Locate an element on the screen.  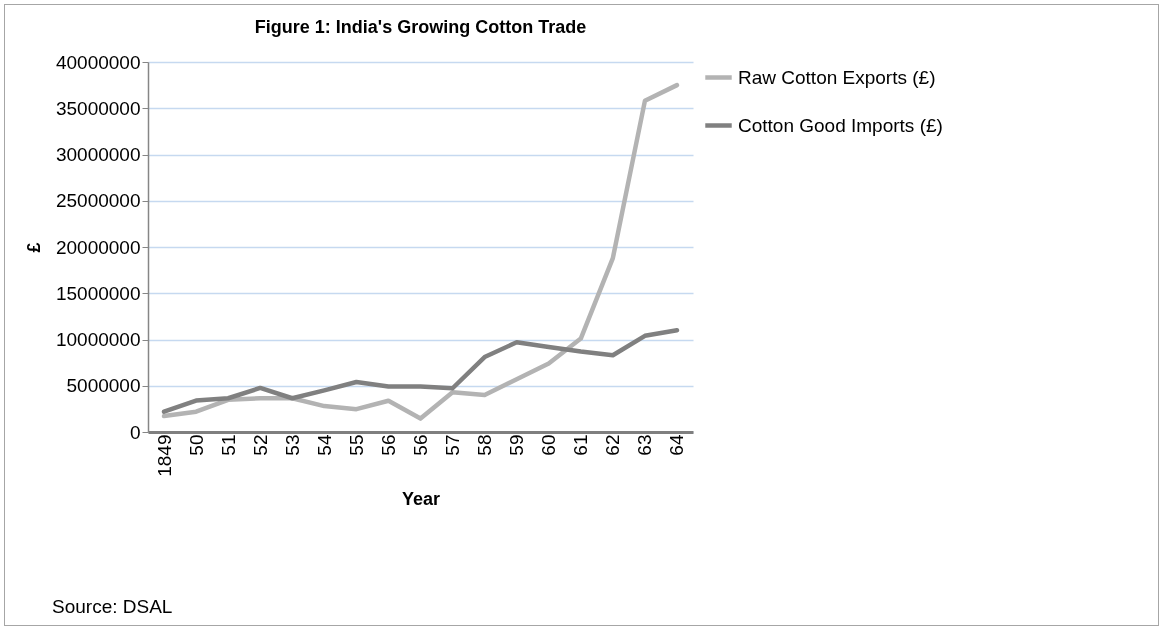
x-tick-label: 1849 is located at coordinates (164, 455).